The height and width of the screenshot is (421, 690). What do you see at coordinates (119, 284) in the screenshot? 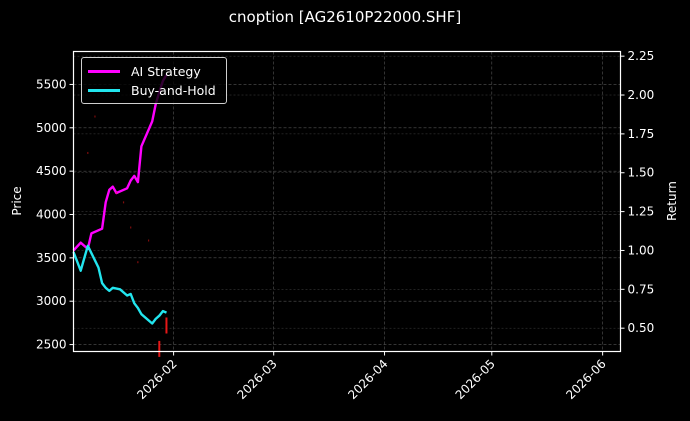
I see `series-line-buy-and-hold` at bounding box center [119, 284].